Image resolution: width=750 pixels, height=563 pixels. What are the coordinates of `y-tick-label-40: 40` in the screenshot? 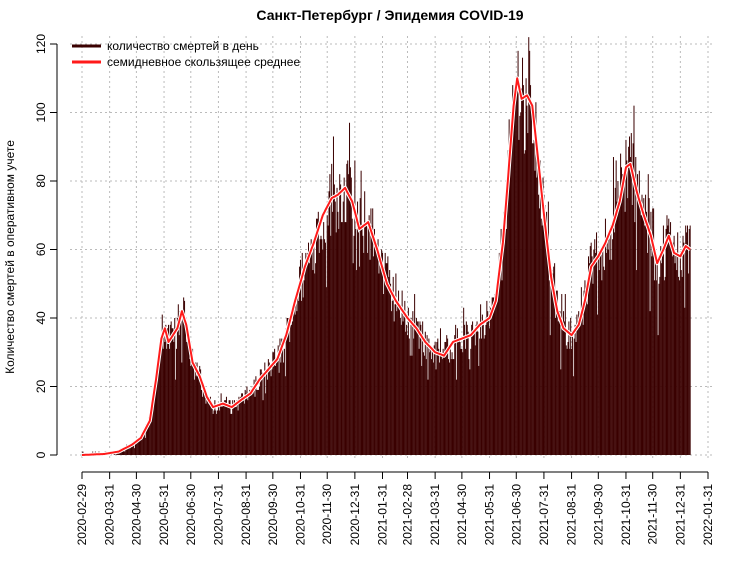 It's located at (41, 318).